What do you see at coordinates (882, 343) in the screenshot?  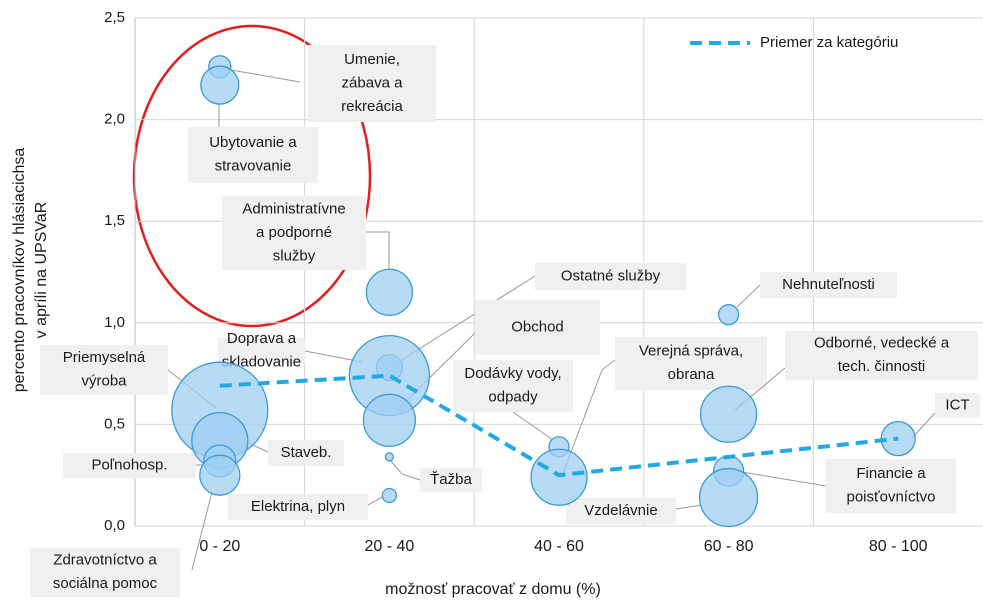 I see `bubble-label: Odborné, vedecké a` at bounding box center [882, 343].